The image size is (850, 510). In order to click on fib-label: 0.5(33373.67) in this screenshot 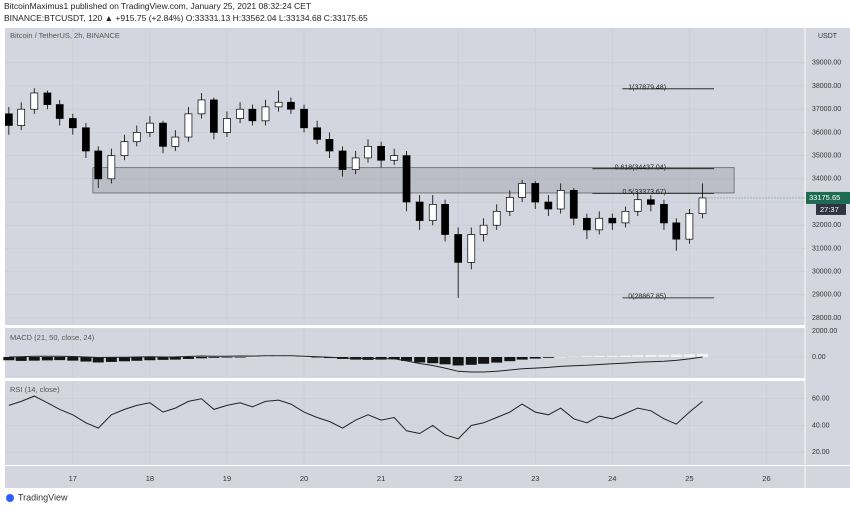, I will do `click(644, 192)`.